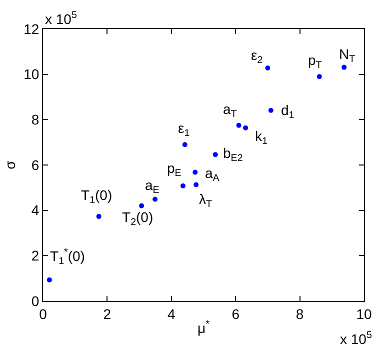 This screenshot has height=344, width=382. Describe the element at coordinates (261, 137) in the screenshot. I see `annotation: k$_{1}$` at that location.